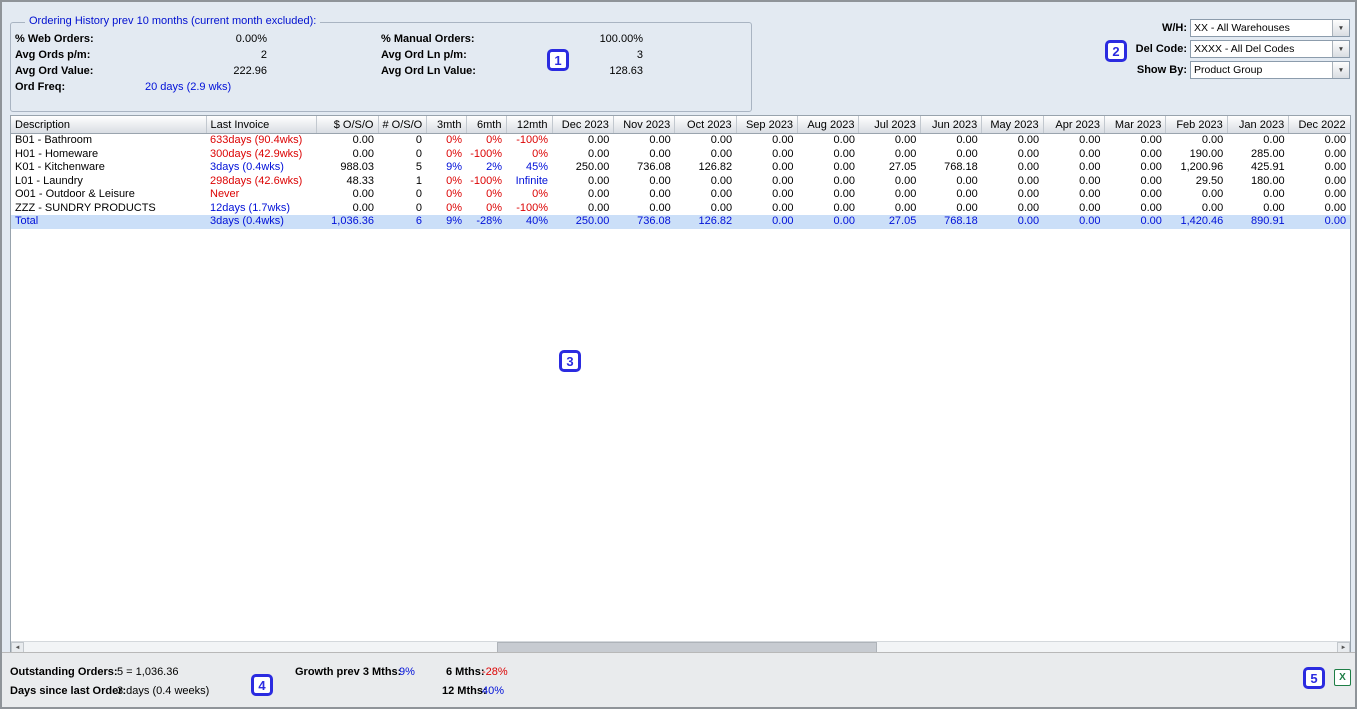  I want to click on annotation-badge-2: 2, so click(1116, 51).